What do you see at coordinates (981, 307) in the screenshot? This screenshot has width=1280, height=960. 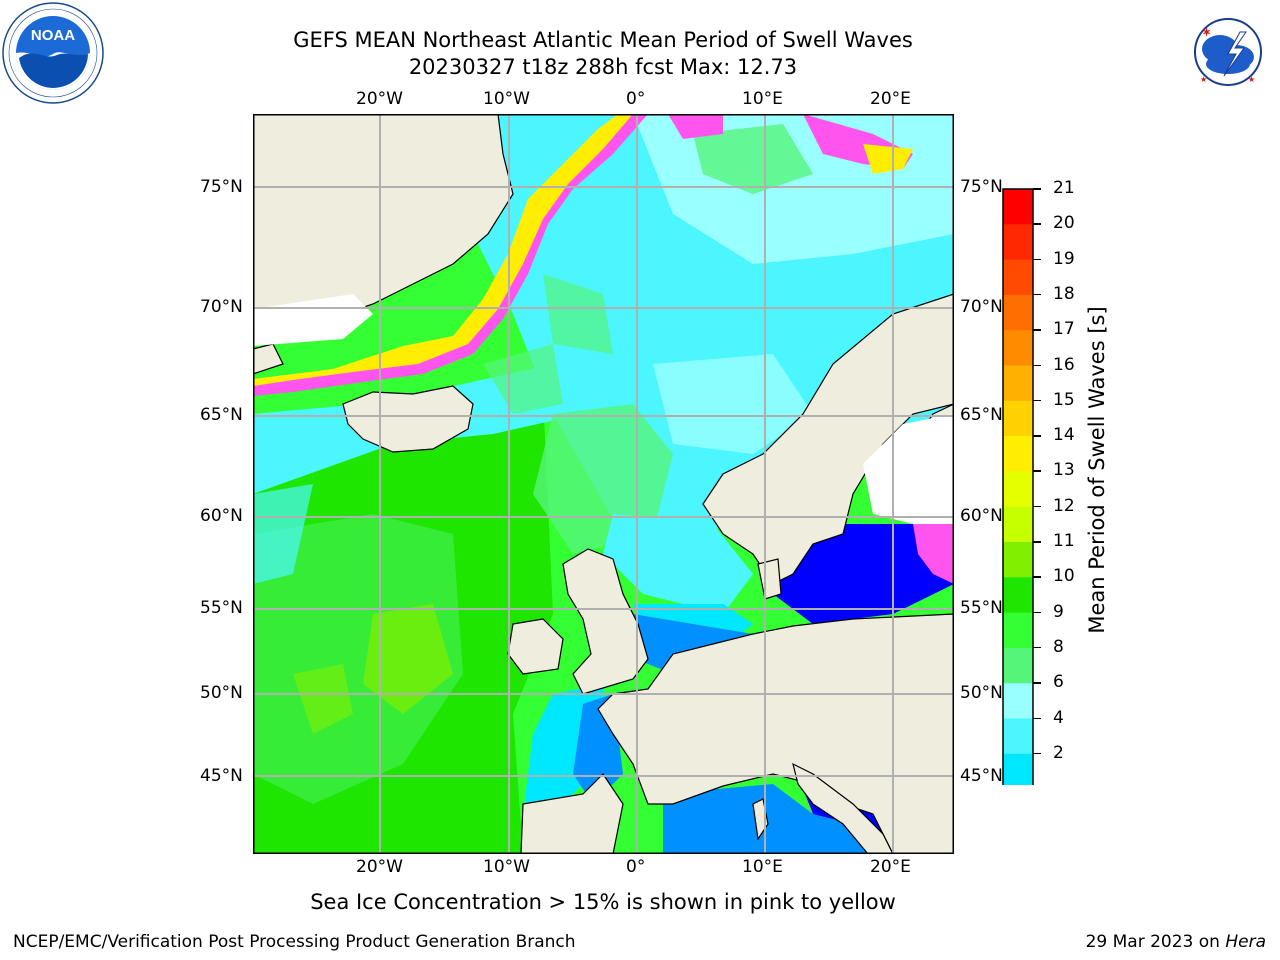 I see `lat-label-right: 70°N` at bounding box center [981, 307].